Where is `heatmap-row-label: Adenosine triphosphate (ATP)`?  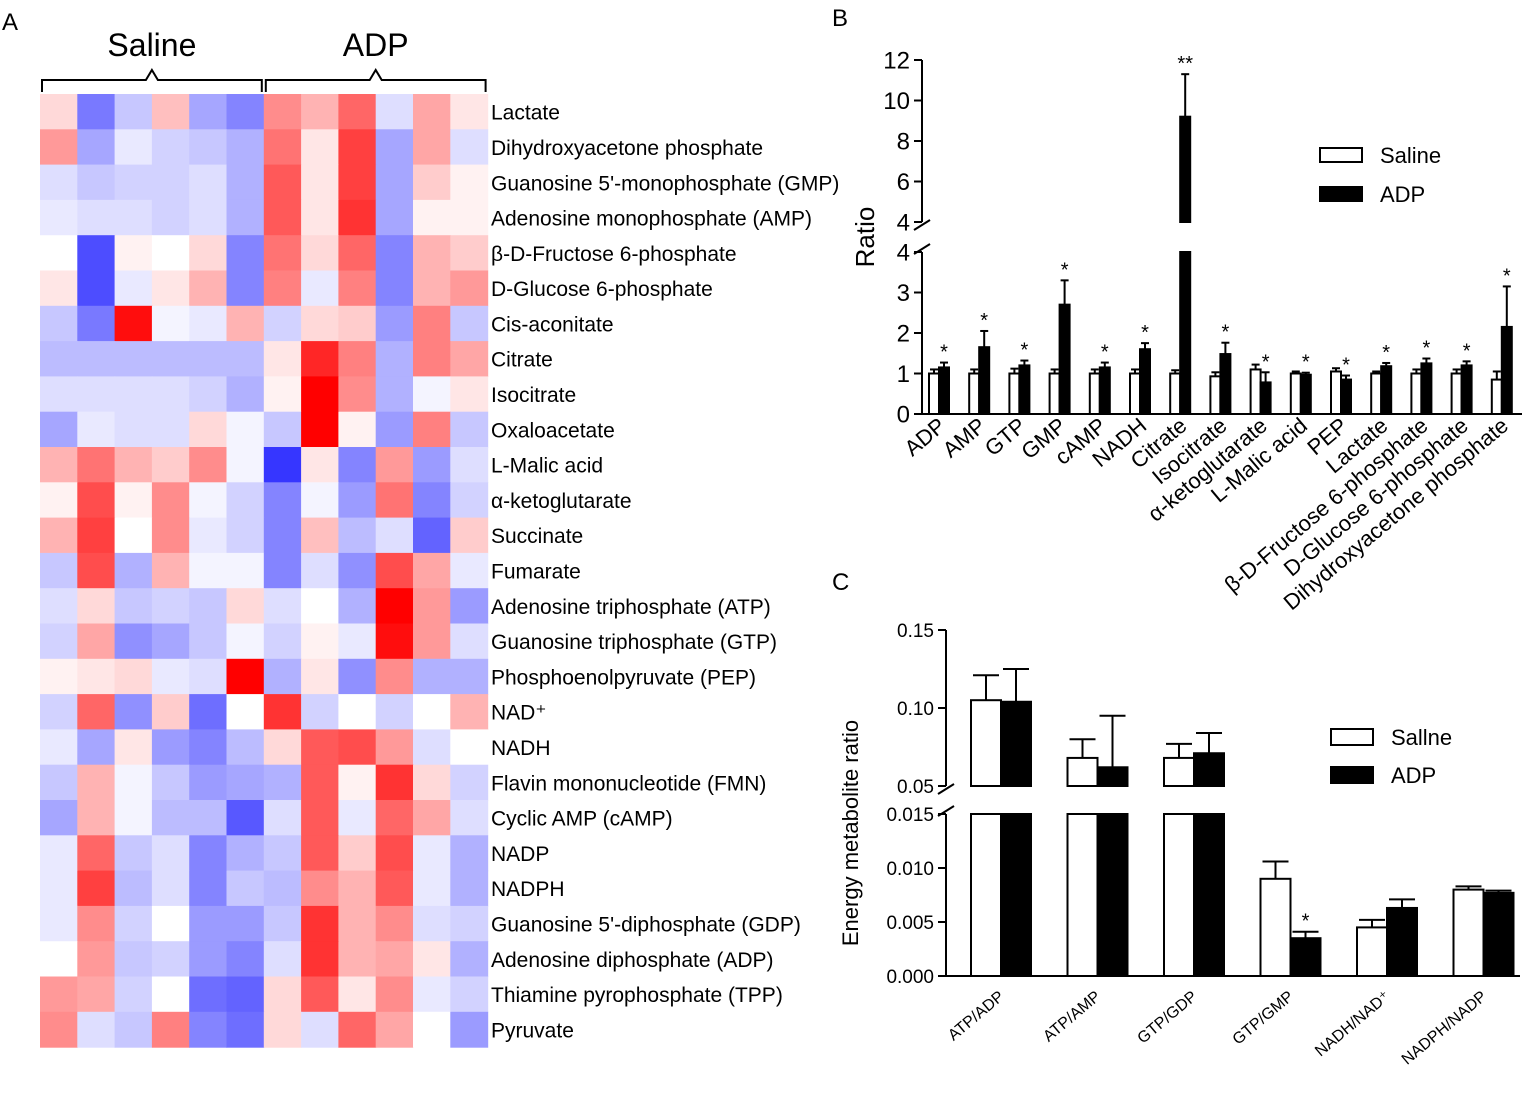 heatmap-row-label: Adenosine triphosphate (ATP) is located at coordinates (631, 607).